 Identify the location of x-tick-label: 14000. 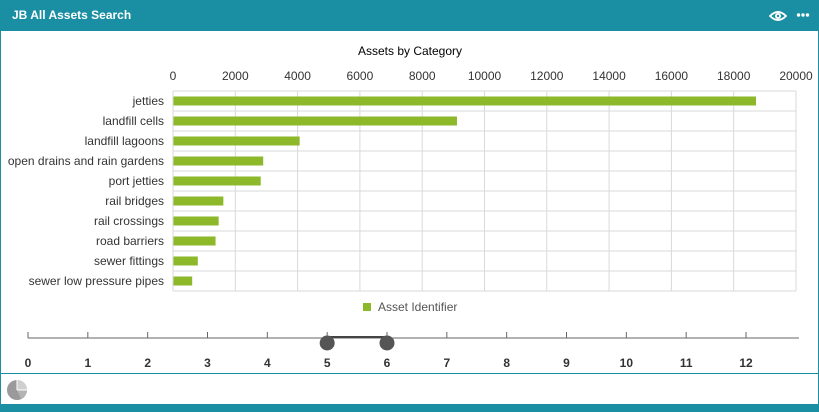
(609, 76).